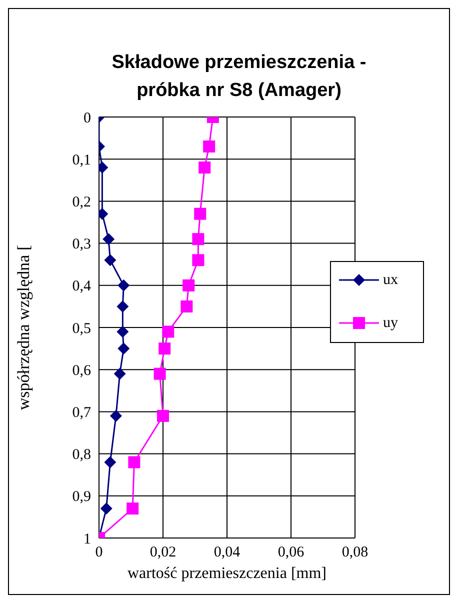 The width and height of the screenshot is (459, 605). Describe the element at coordinates (390, 323) in the screenshot. I see `legend-label: uy` at that location.